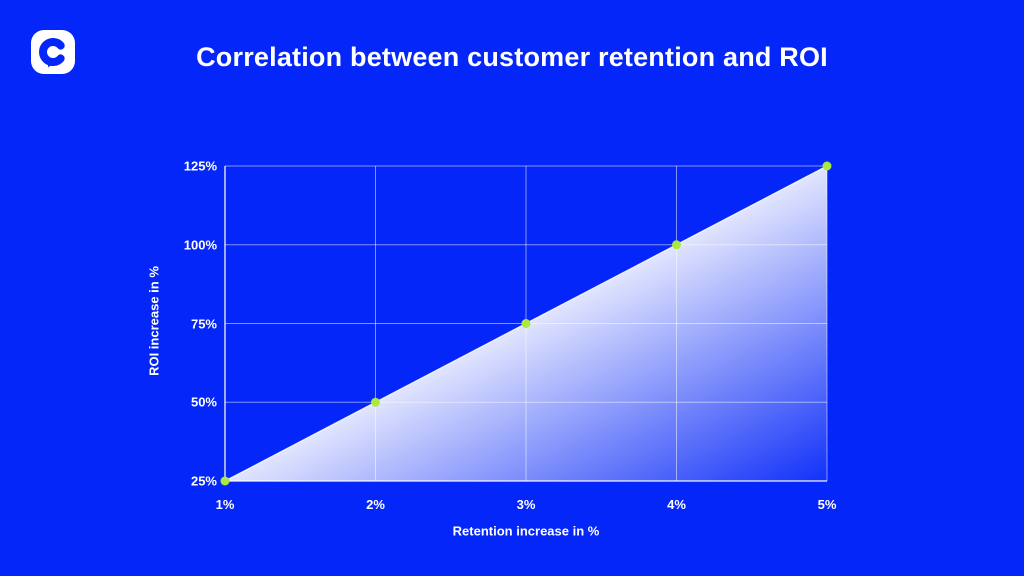 This screenshot has width=1024, height=576. Describe the element at coordinates (526, 531) in the screenshot. I see `x-axis-title: Retention increase in %` at that location.